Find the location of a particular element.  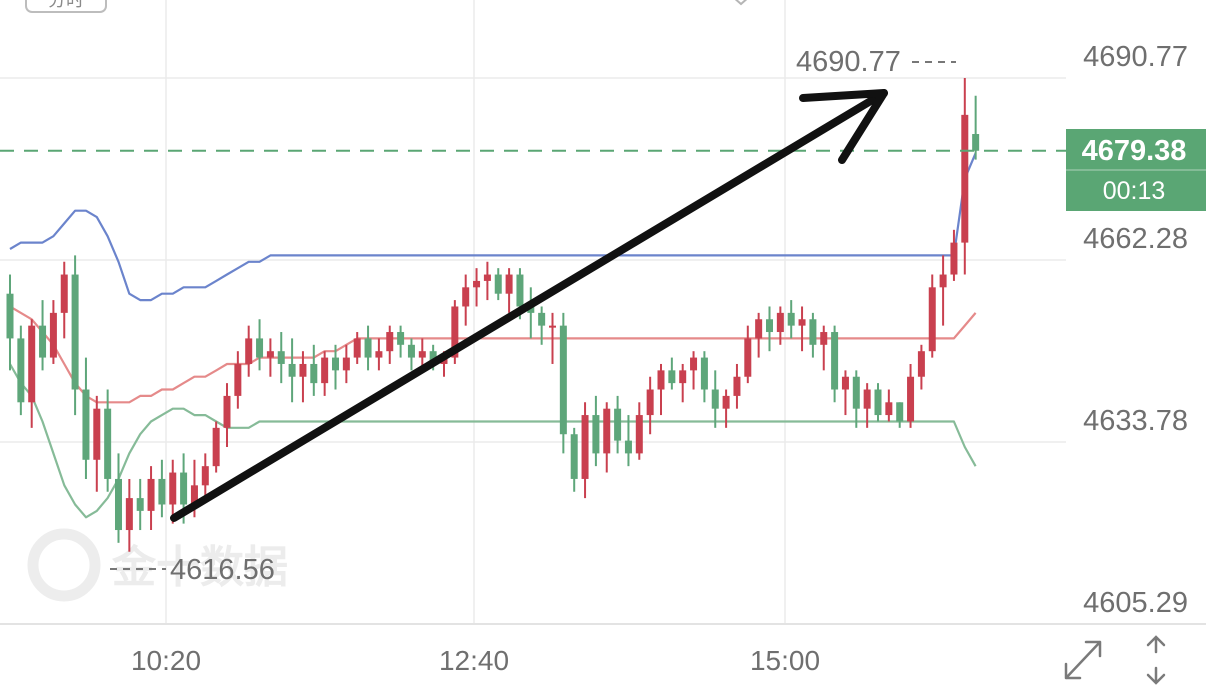

current-price-label: 4679.38 is located at coordinates (1134, 151).